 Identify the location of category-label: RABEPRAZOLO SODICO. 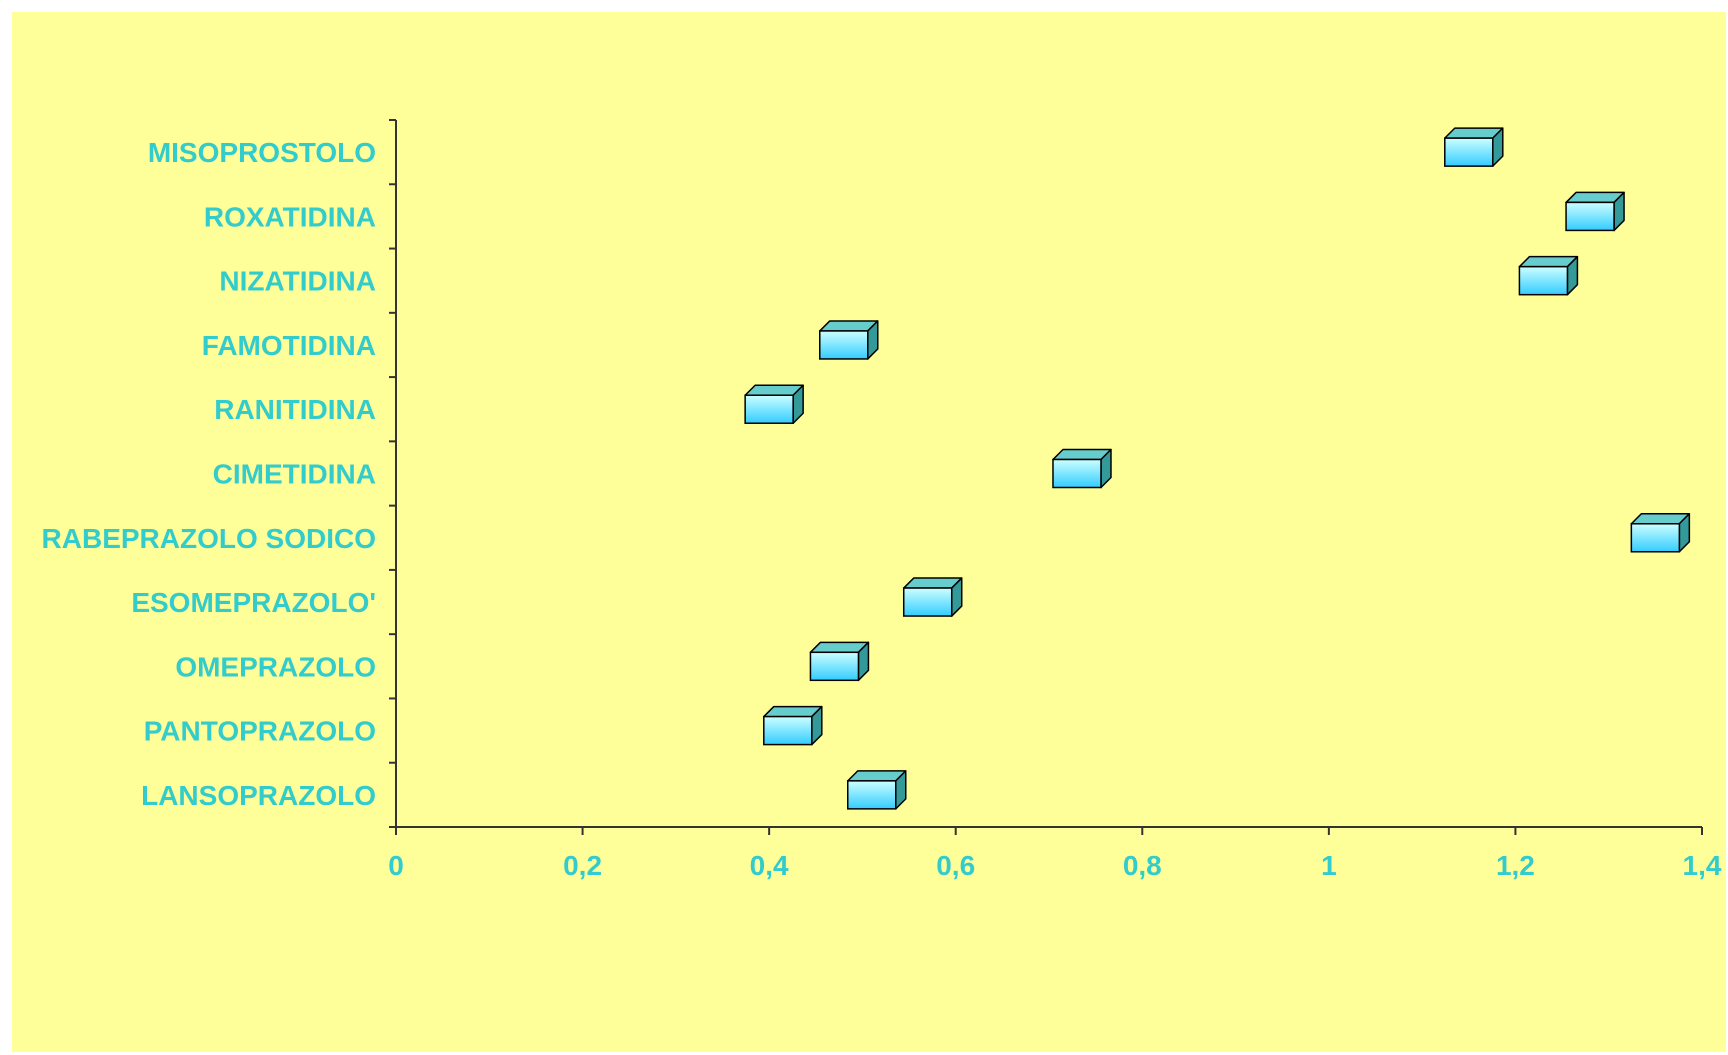
(209, 538).